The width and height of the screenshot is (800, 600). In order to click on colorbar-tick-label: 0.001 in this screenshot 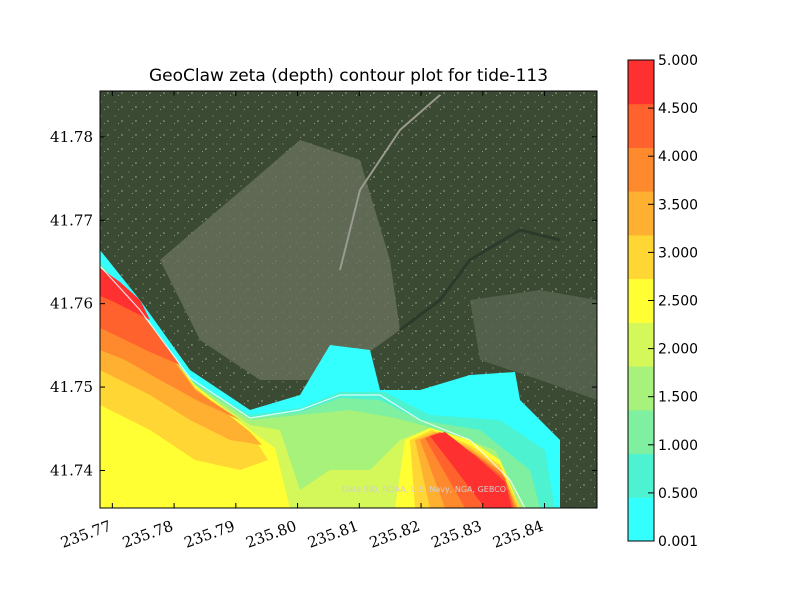, I will do `click(678, 542)`.